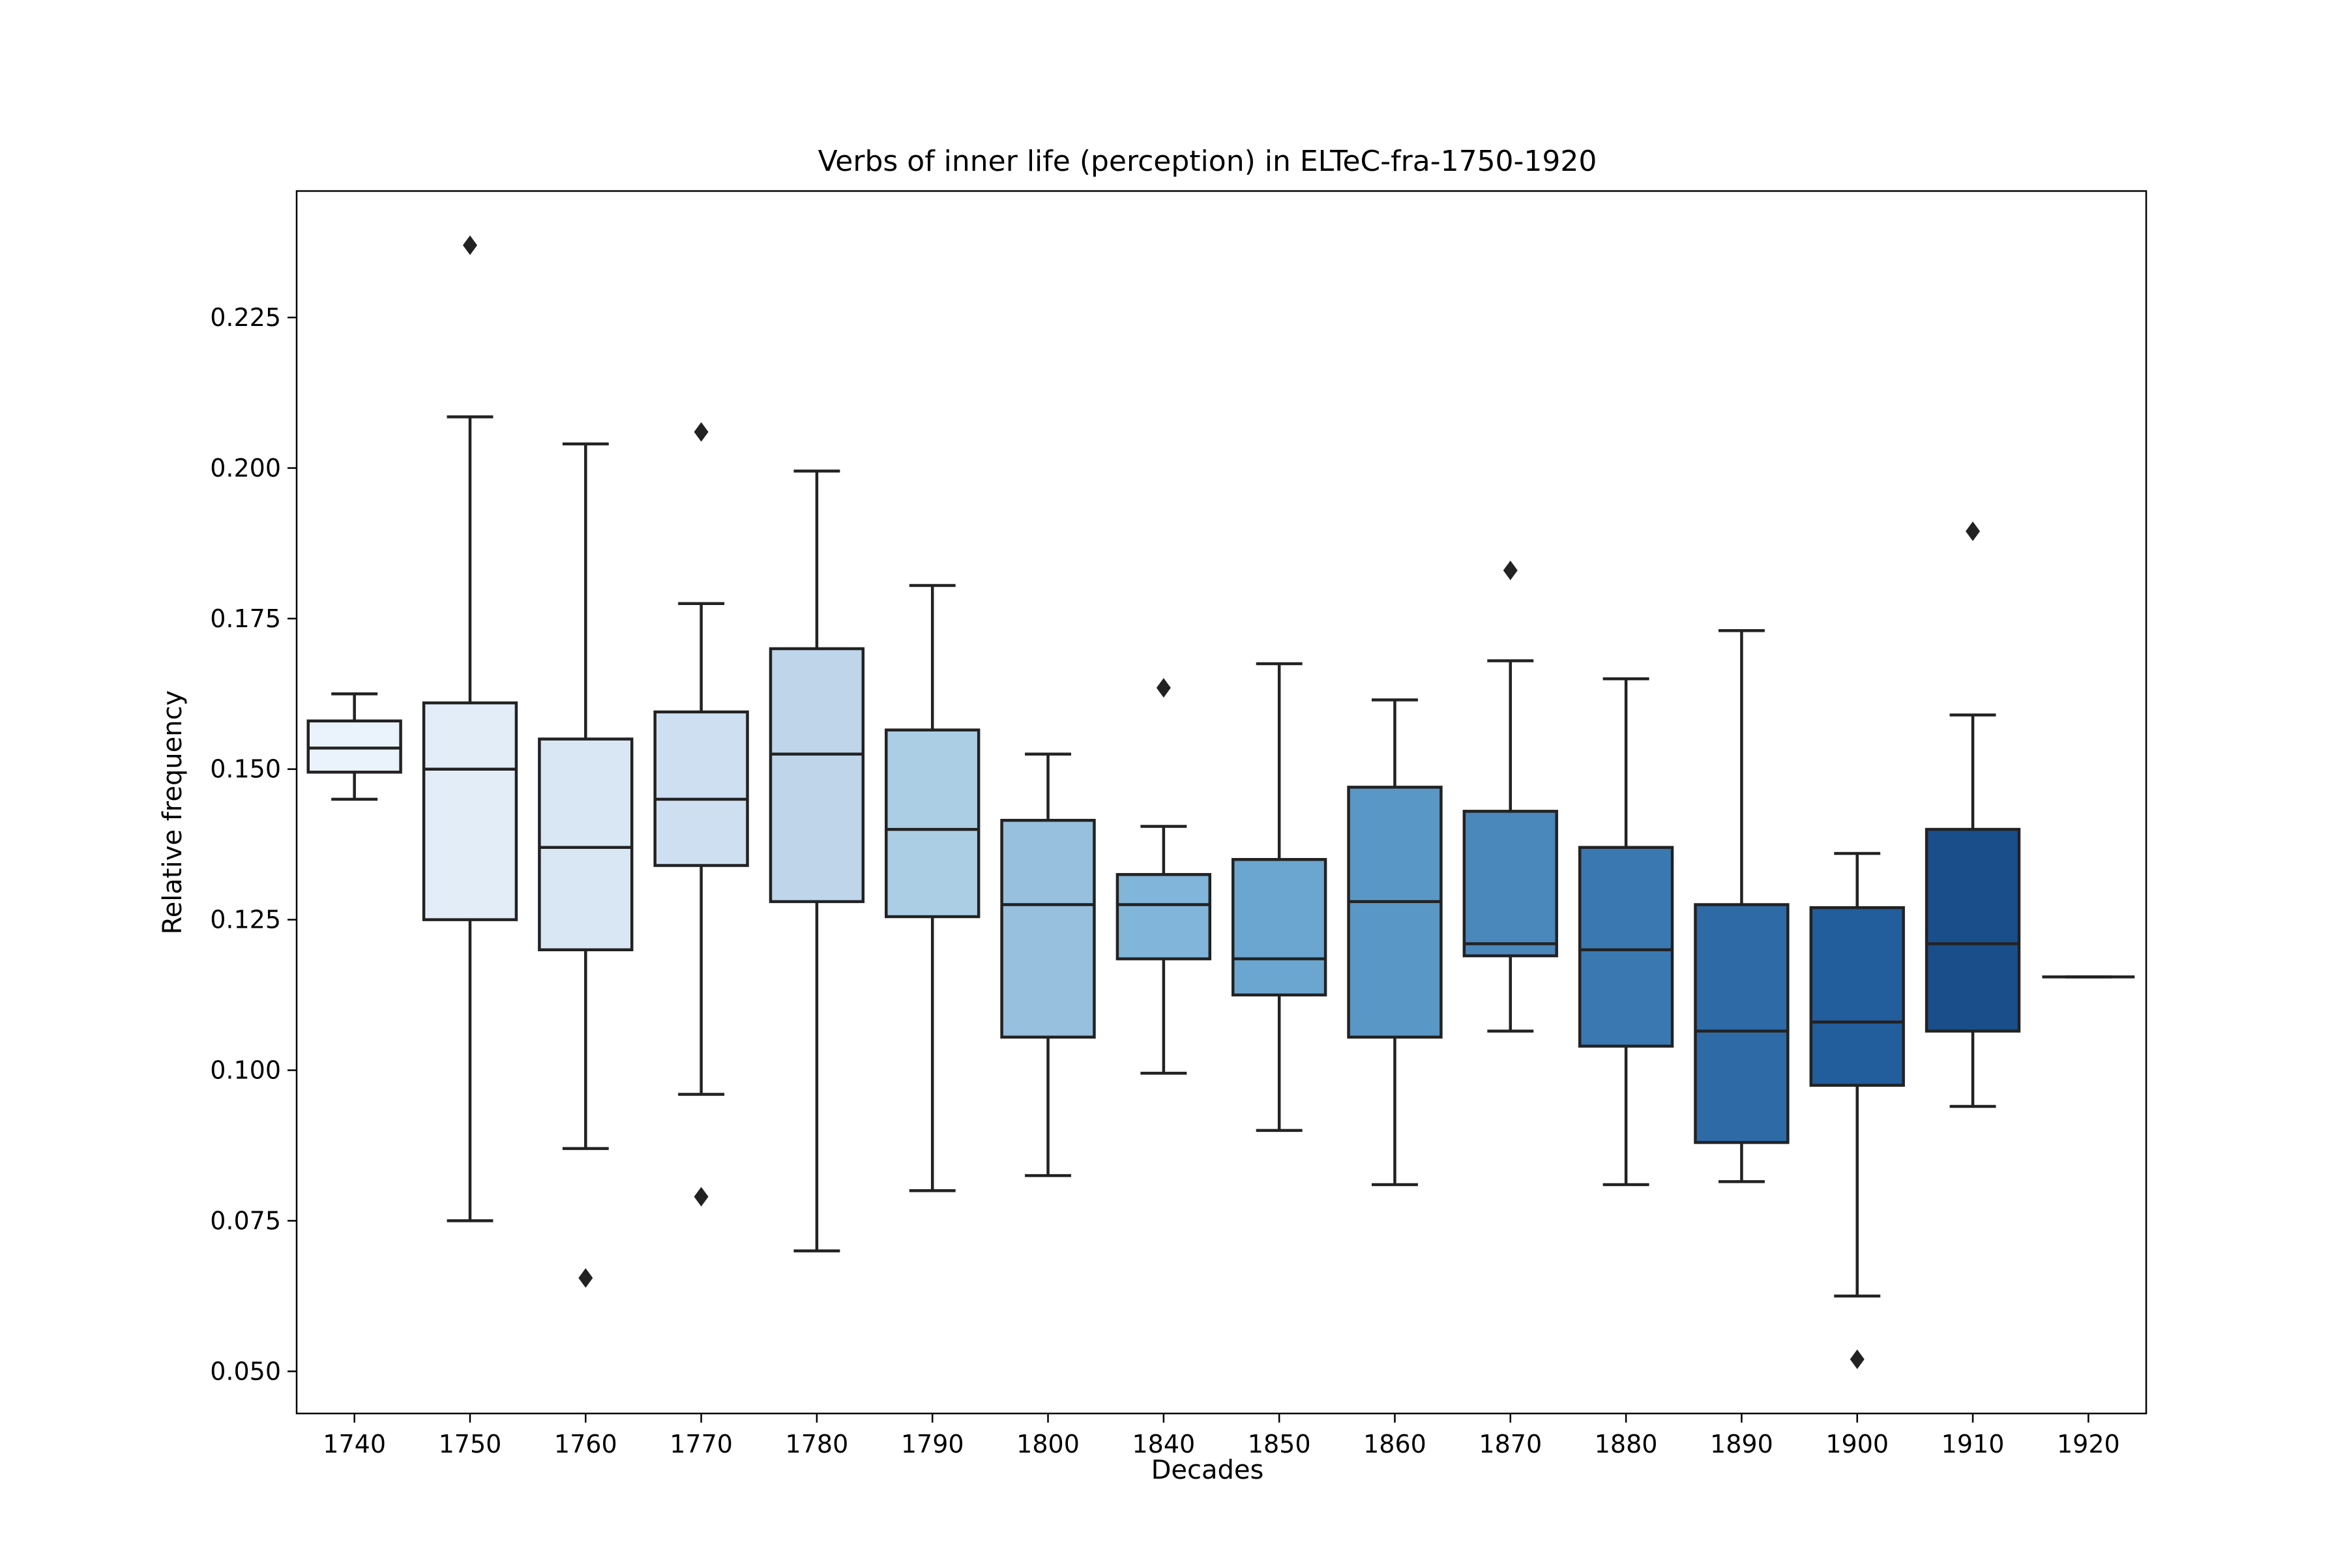  What do you see at coordinates (246, 1221) in the screenshot?
I see `y-tick-label: 0.075` at bounding box center [246, 1221].